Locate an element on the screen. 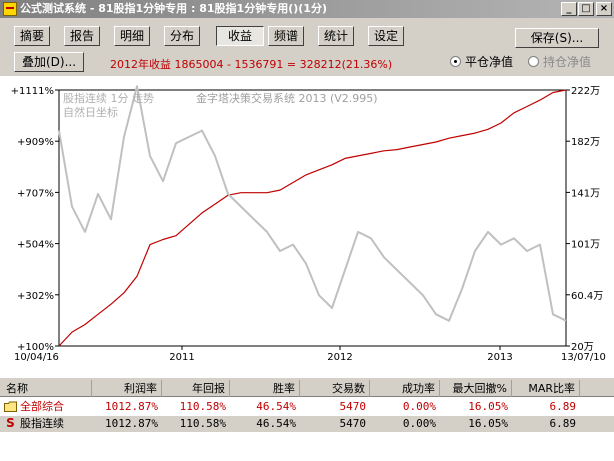  chart-annotation: 自然日坐标 is located at coordinates (90, 112).